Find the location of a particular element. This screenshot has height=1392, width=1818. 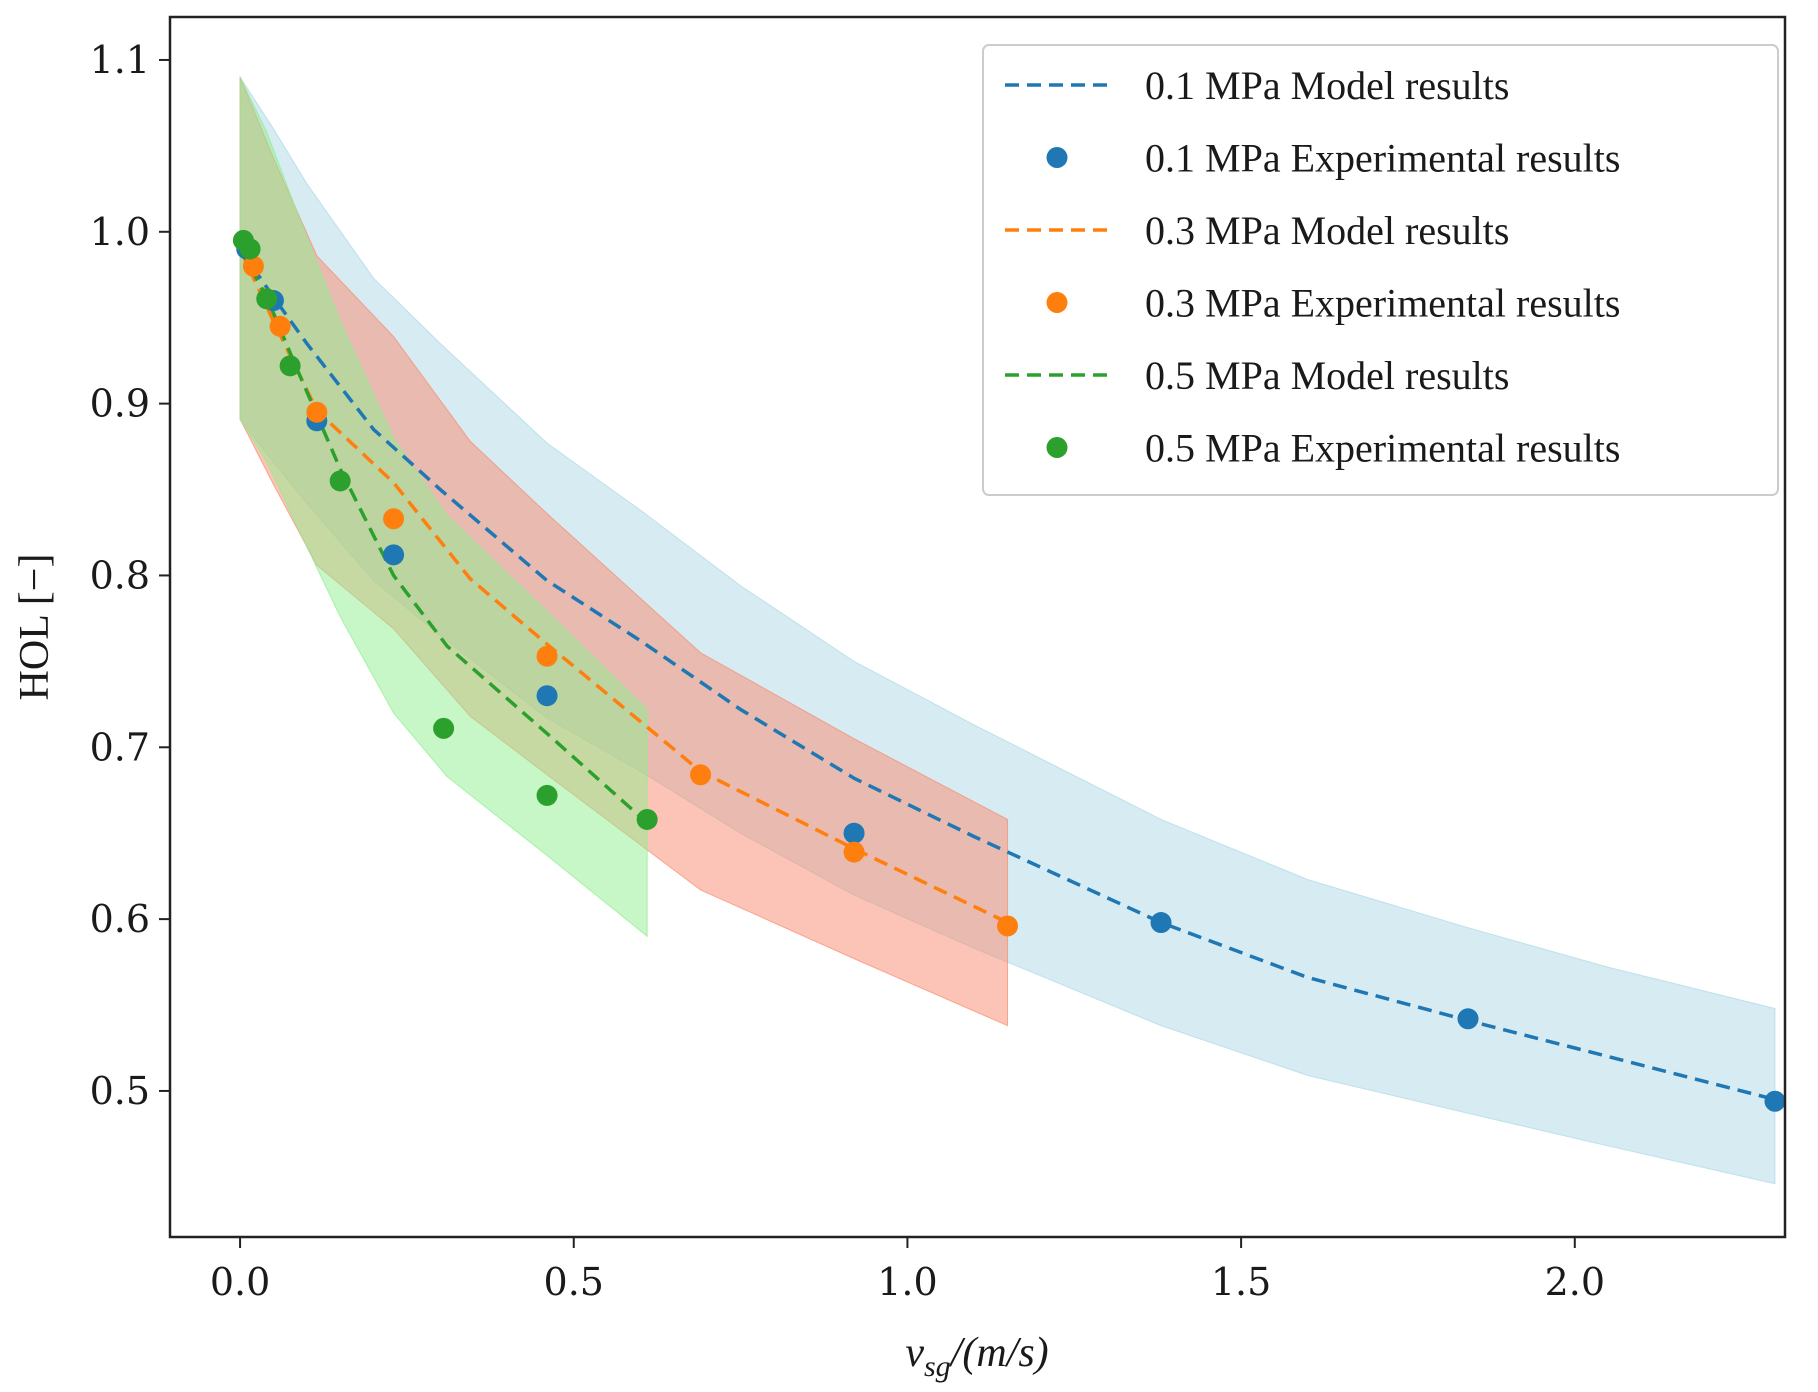

x-axis: 0.0 0.5 1.0 1.5 2.0 is located at coordinates (907, 1270).